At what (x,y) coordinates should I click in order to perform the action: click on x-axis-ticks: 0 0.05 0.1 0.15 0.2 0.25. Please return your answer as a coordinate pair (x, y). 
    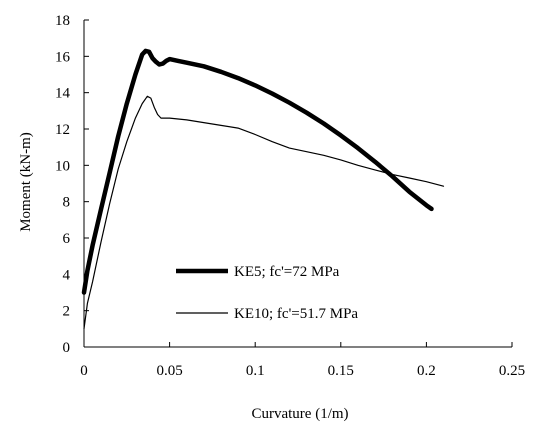
    Looking at the image, I should click on (302, 360).